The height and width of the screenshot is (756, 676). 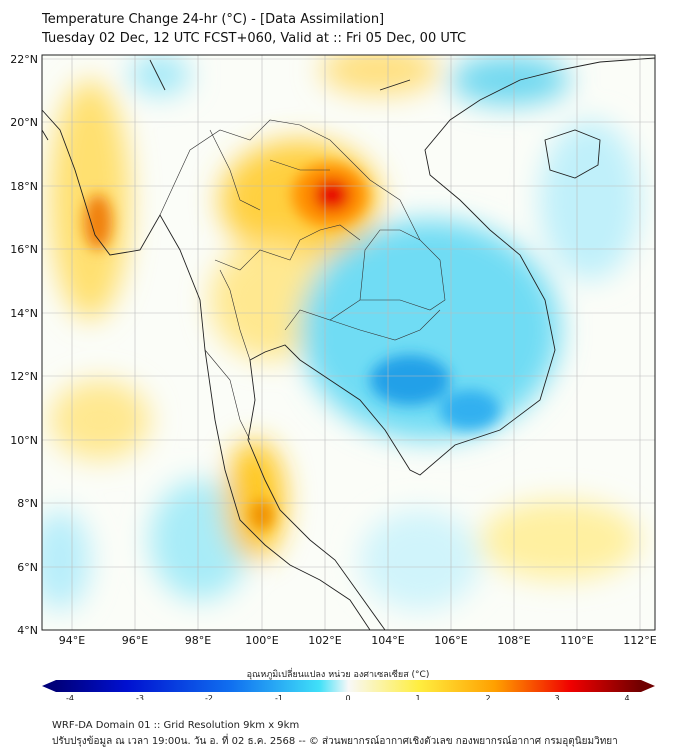 I want to click on lat-label: 10°N, so click(x=24, y=440).